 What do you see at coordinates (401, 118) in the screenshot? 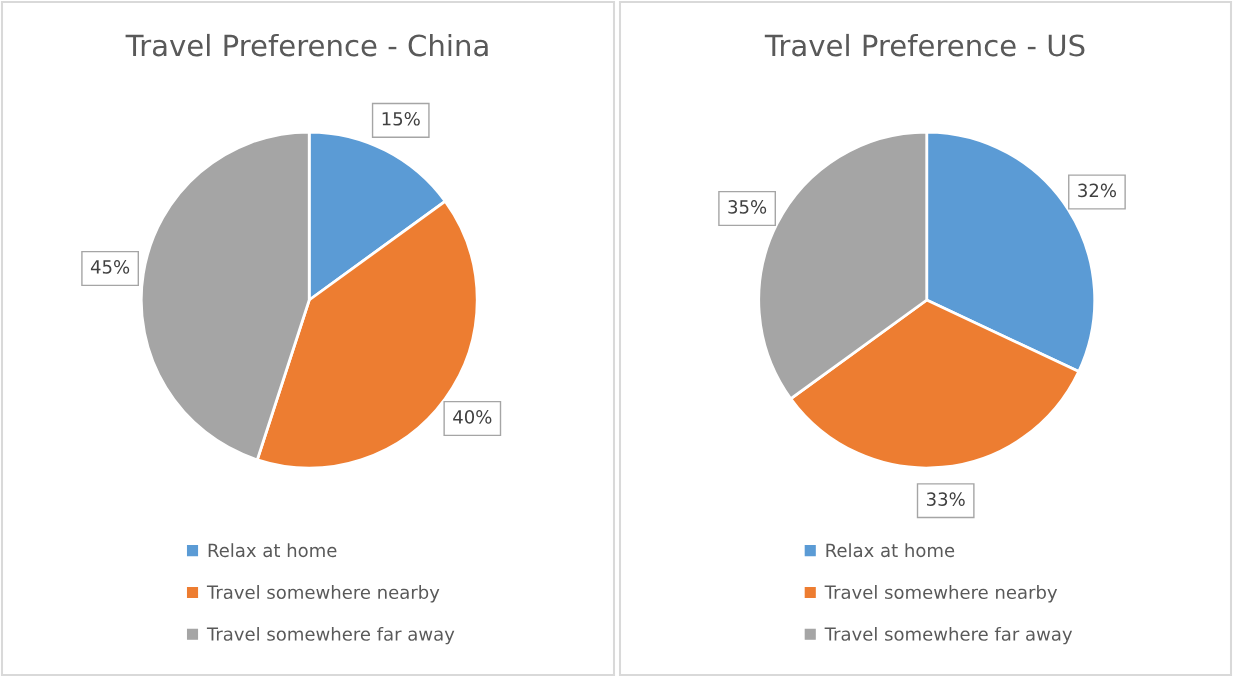
I see `data-label: 15%` at bounding box center [401, 118].